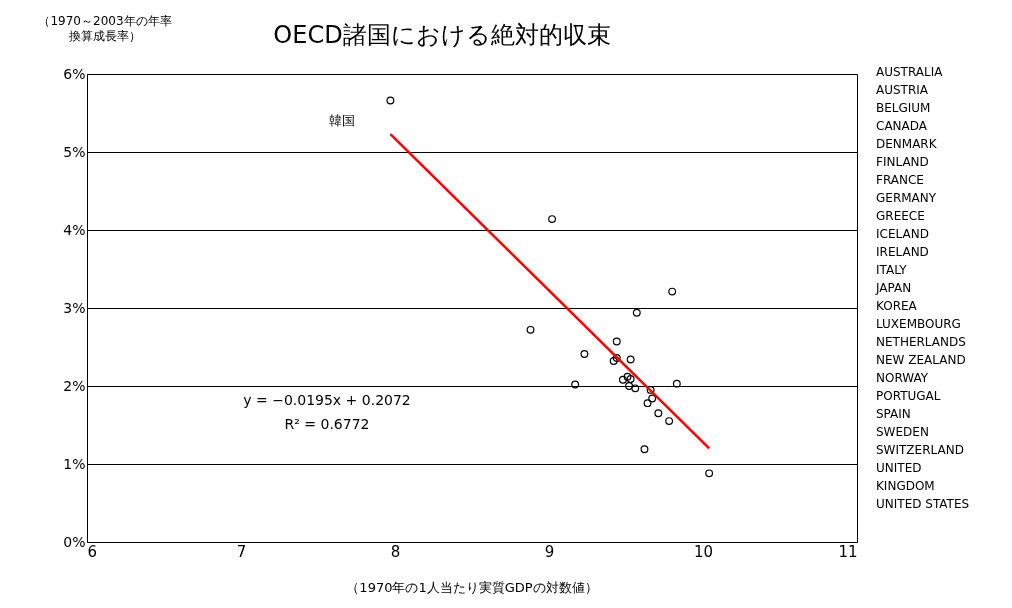 This screenshot has height=608, width=1012. Describe the element at coordinates (848, 551) in the screenshot. I see `x-tick-label: 11` at that location.